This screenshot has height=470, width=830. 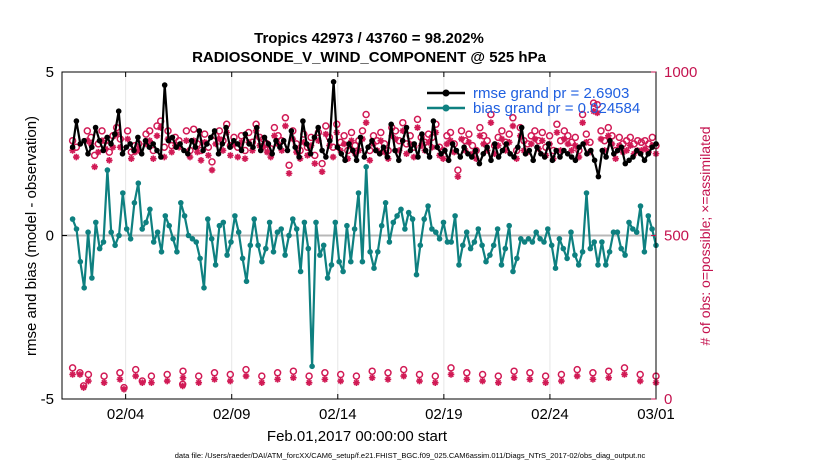 I want to click on x-axis-label: Feb.01,2017 00:00:00 start, so click(x=357, y=436).